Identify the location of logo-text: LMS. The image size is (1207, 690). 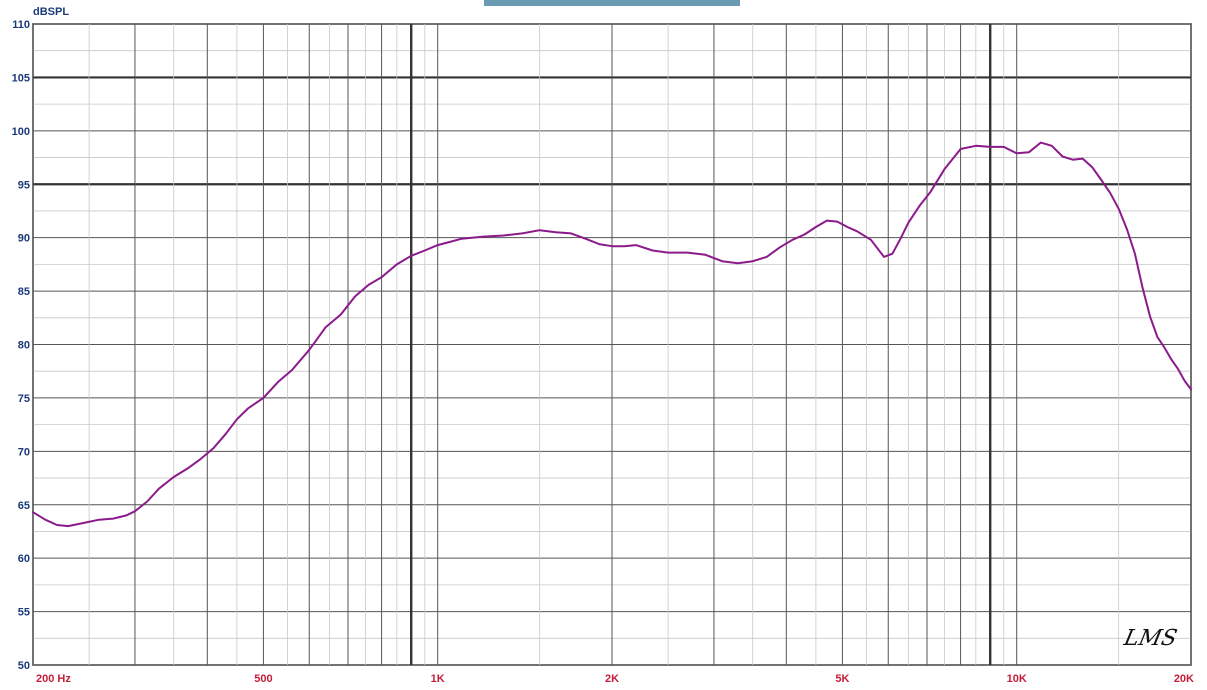
(1150, 638).